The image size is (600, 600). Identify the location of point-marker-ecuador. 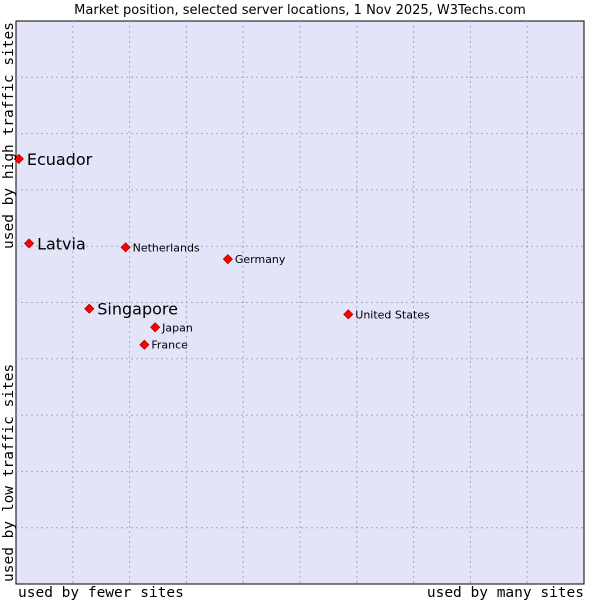
(18, 159).